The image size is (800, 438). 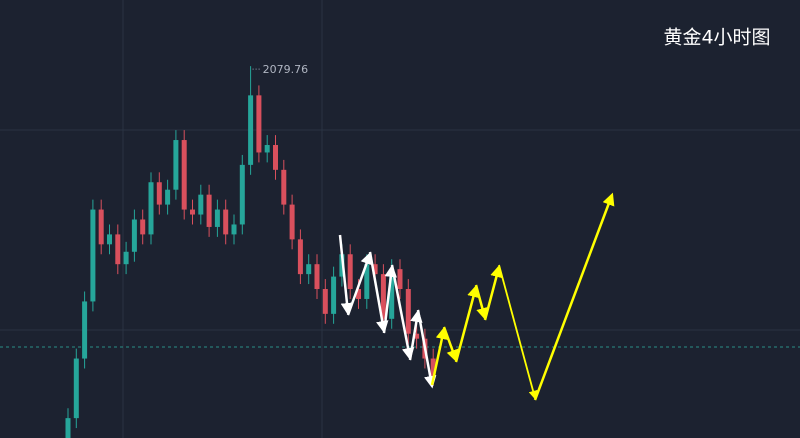 What do you see at coordinates (286, 69) in the screenshot?
I see `high-label: 2079.76` at bounding box center [286, 69].